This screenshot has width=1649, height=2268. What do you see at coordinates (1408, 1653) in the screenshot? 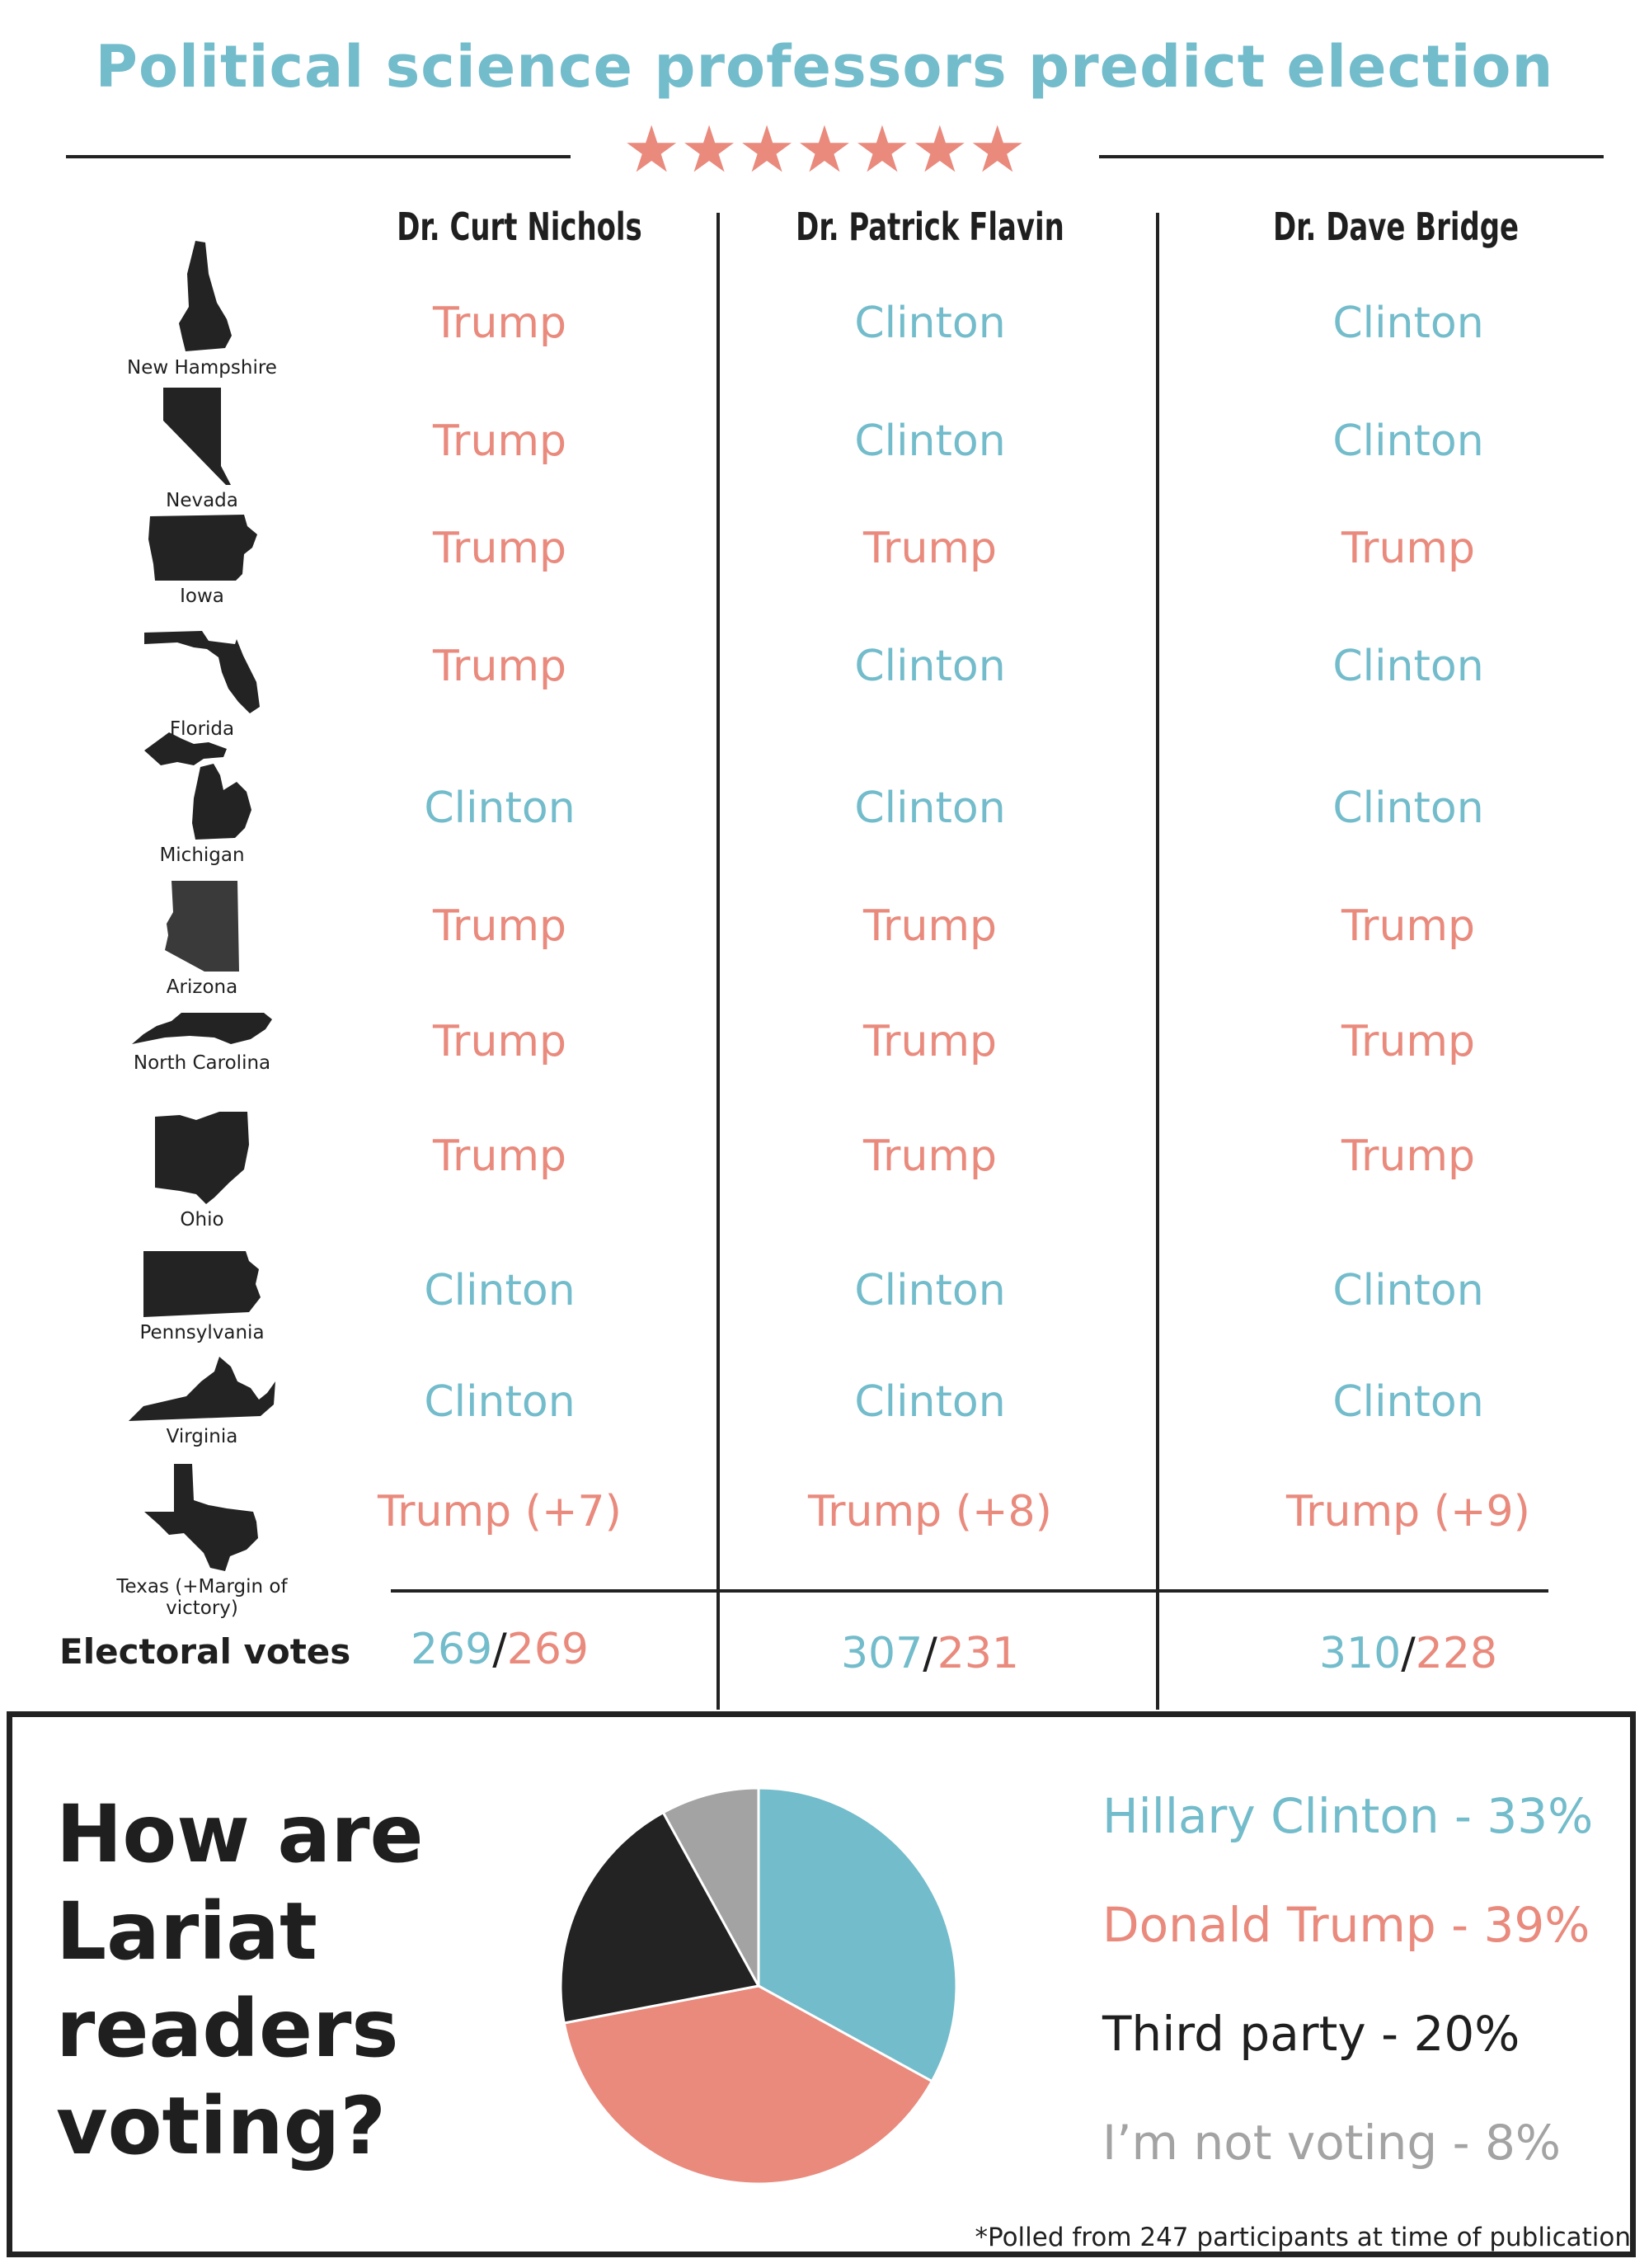
I see `electoral-total: 310/228` at bounding box center [1408, 1653].